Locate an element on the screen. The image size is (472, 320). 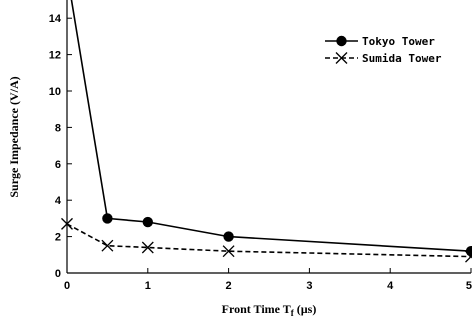
y-tick-label: 0 is located at coordinates (58, 274).